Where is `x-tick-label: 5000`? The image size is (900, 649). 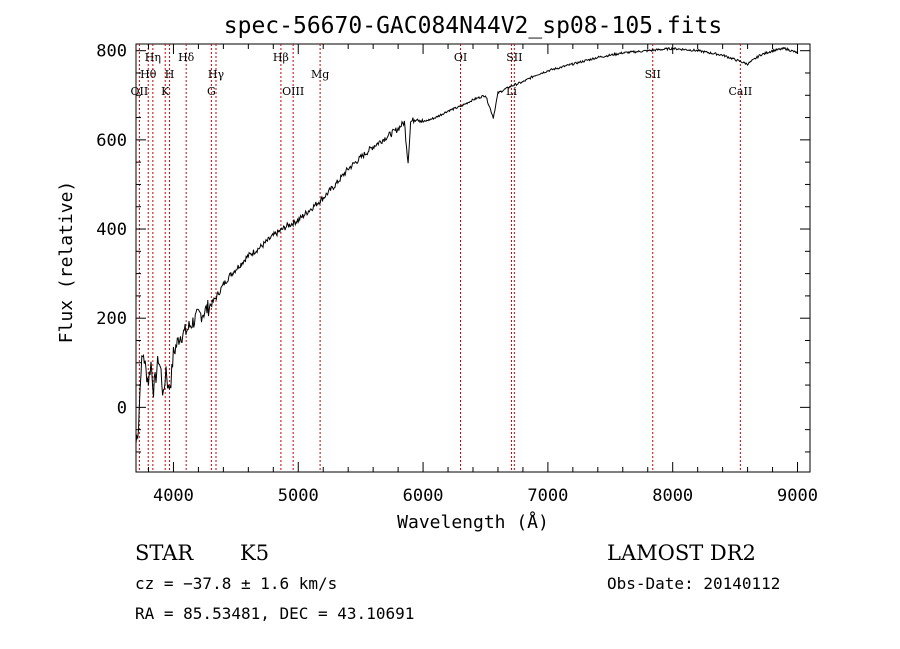
x-tick-label: 5000 is located at coordinates (298, 496).